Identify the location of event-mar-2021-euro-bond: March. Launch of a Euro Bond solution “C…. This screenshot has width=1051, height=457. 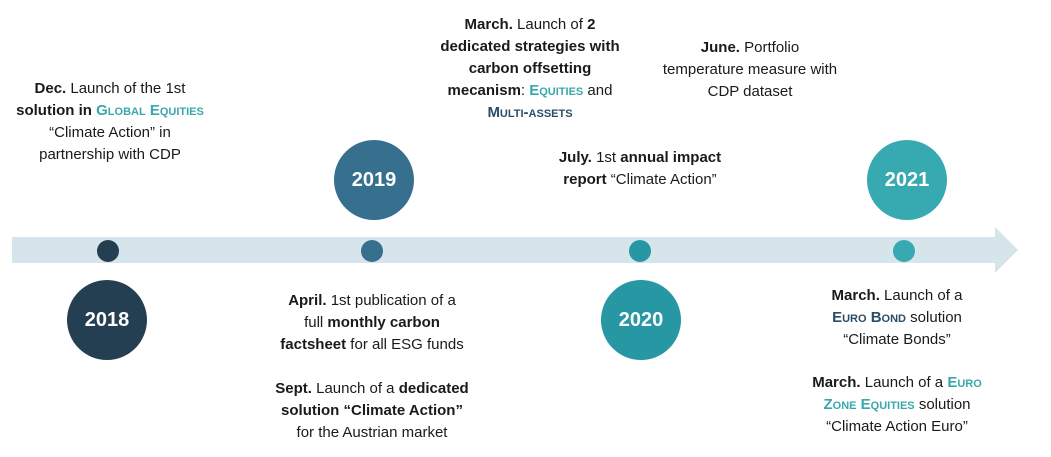
(897, 317).